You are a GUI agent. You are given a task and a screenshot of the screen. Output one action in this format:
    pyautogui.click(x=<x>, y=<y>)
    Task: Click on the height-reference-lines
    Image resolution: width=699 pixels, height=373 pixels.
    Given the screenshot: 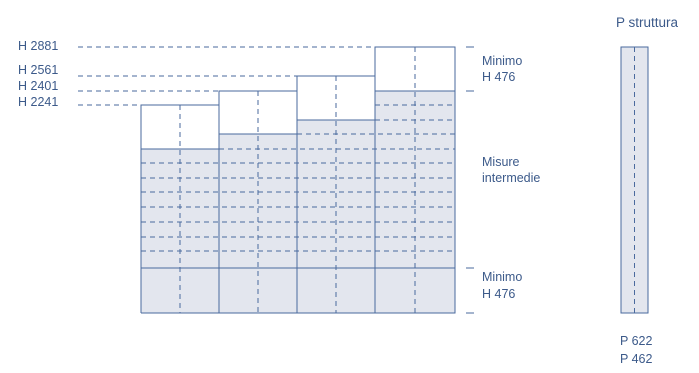 What is the action you would take?
    pyautogui.click(x=226, y=76)
    